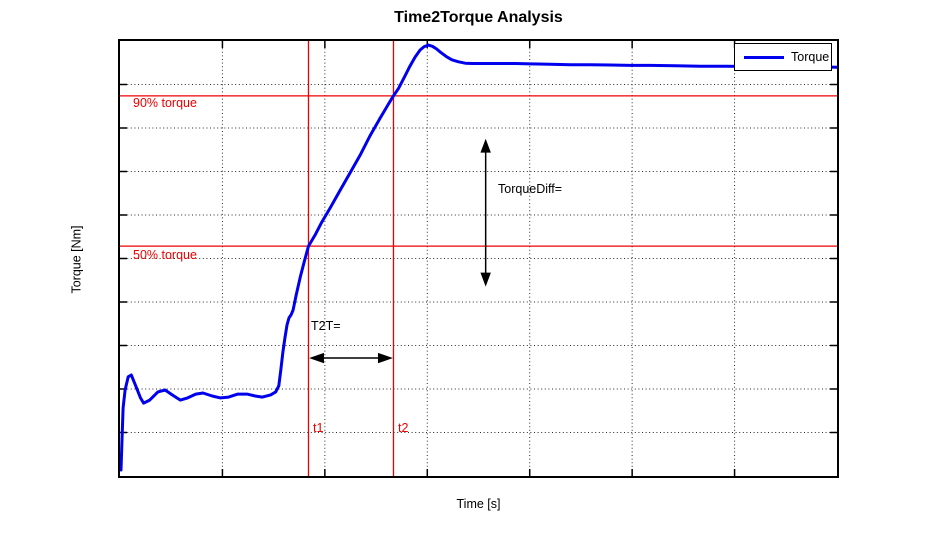 Image resolution: width=925 pixels, height=536 pixels. What do you see at coordinates (165, 103) in the screenshot?
I see `threshold-90-label: 90% torque` at bounding box center [165, 103].